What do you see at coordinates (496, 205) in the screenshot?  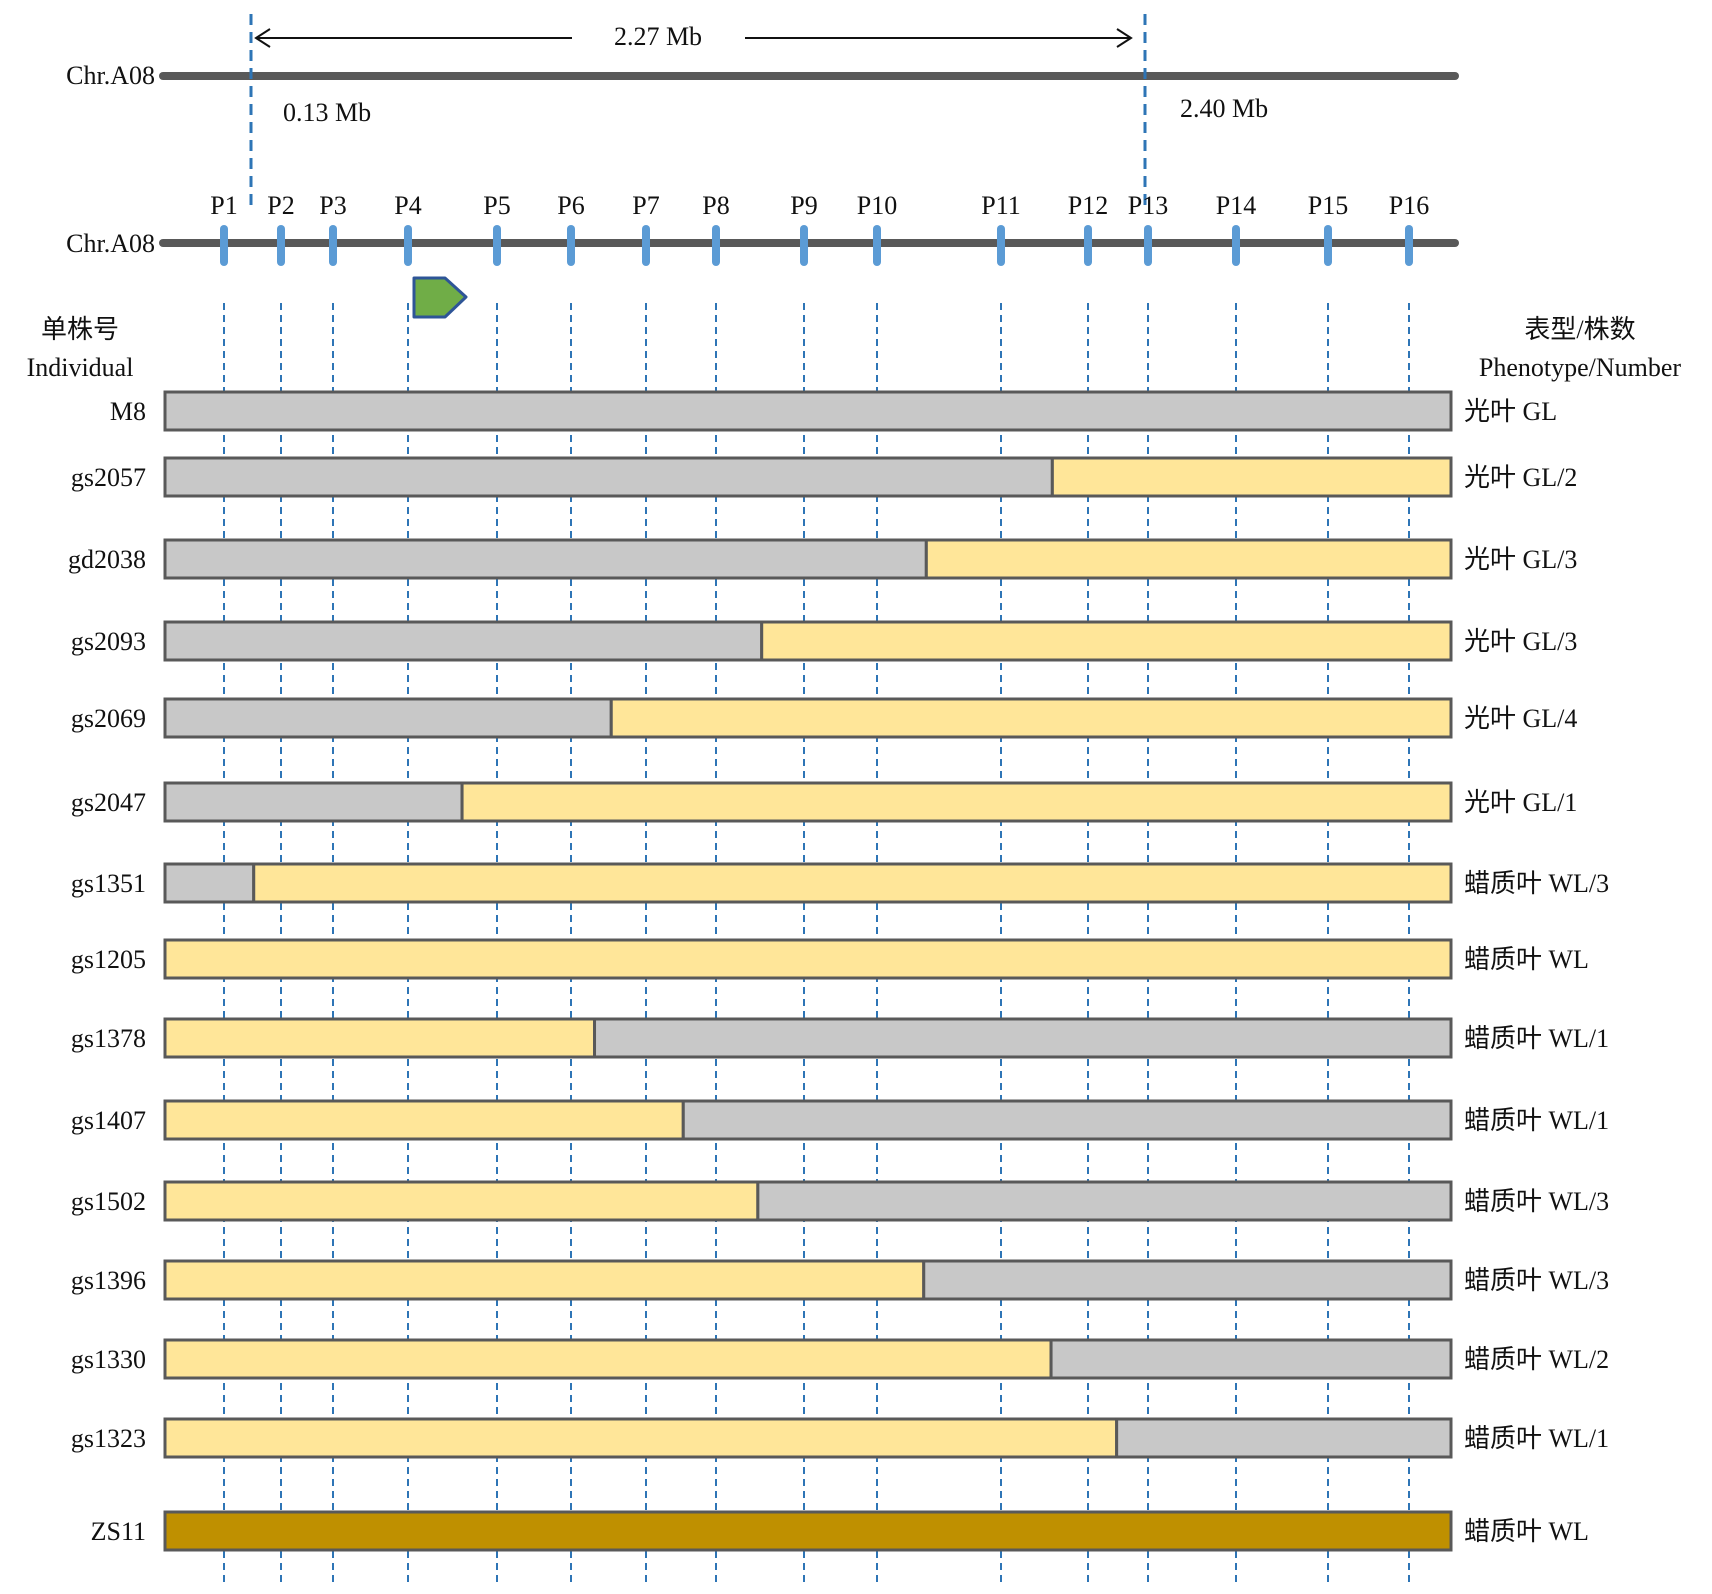 I see `marker-label: P5` at bounding box center [496, 205].